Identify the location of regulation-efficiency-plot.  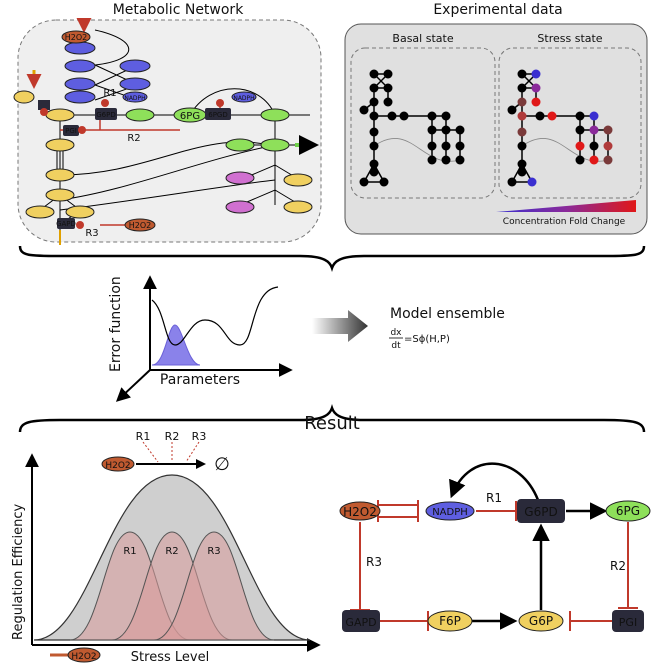
(173, 552).